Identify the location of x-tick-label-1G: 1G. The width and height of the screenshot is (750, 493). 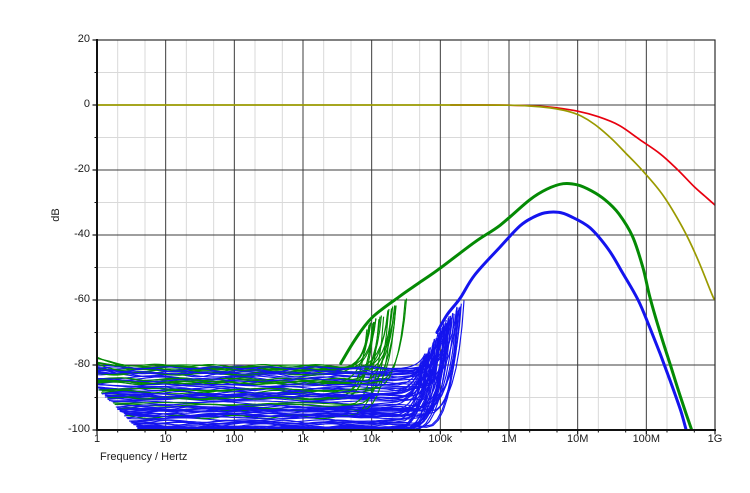
(715, 439).